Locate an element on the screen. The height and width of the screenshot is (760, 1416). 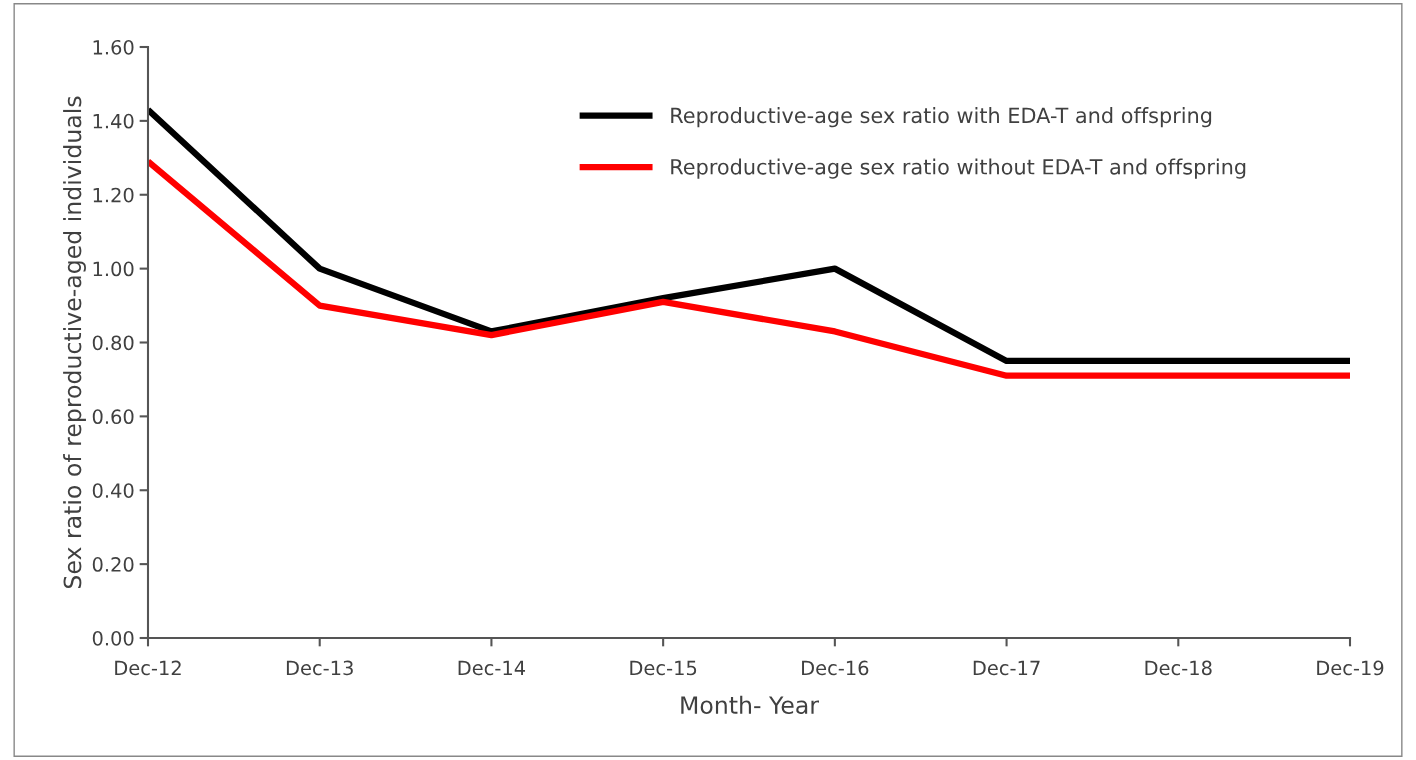
x-tick-label: Dec-13 is located at coordinates (319, 668).